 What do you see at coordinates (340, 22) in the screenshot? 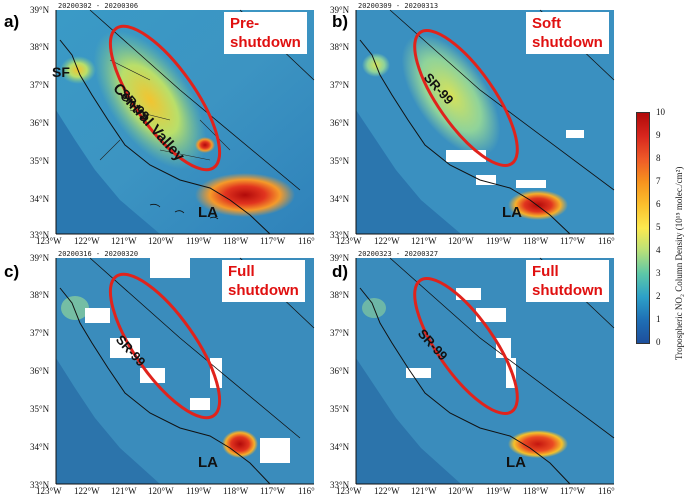
I see `panel-letter: b)` at bounding box center [340, 22].